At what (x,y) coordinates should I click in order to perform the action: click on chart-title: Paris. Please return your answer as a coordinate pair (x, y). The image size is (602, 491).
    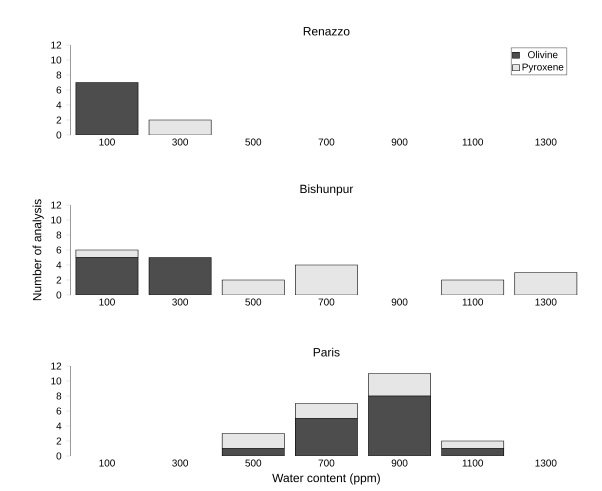
    Looking at the image, I should click on (327, 352).